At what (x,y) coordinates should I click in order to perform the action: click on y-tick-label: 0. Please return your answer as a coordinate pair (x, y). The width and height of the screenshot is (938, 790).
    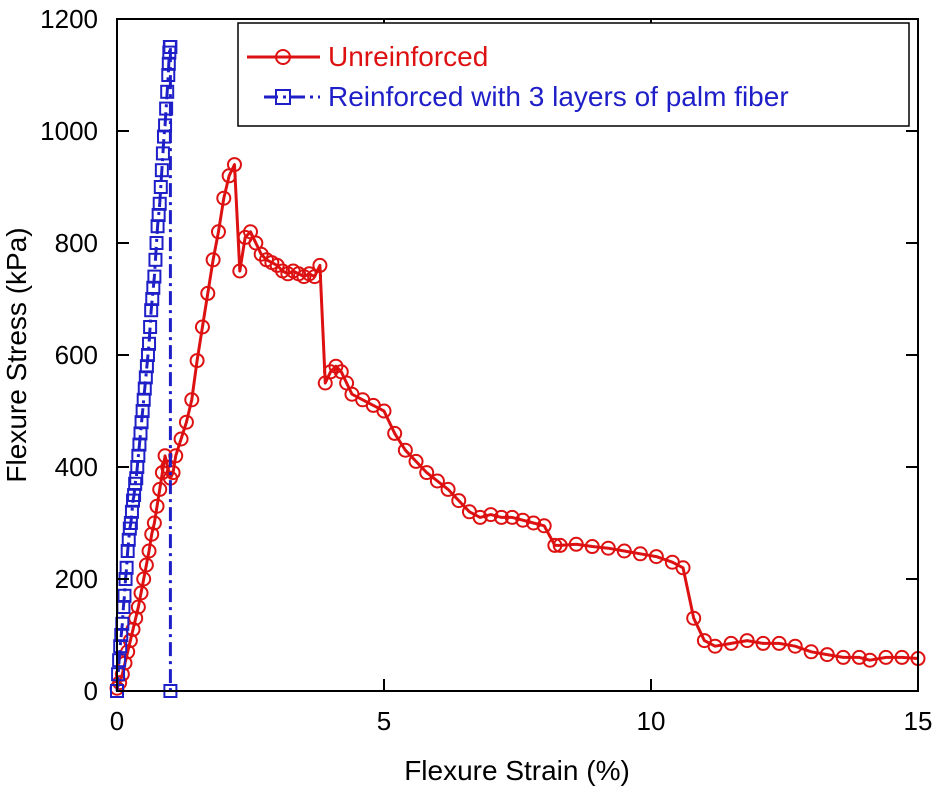
    Looking at the image, I should click on (91, 691).